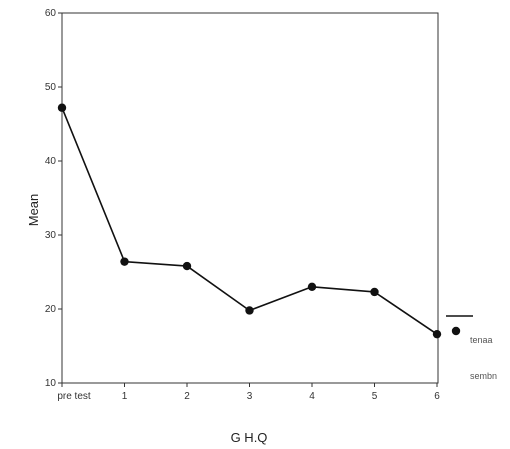 Image resolution: width=510 pixels, height=449 pixels. Describe the element at coordinates (51, 309) in the screenshot. I see `y-tick-label: 20` at that location.